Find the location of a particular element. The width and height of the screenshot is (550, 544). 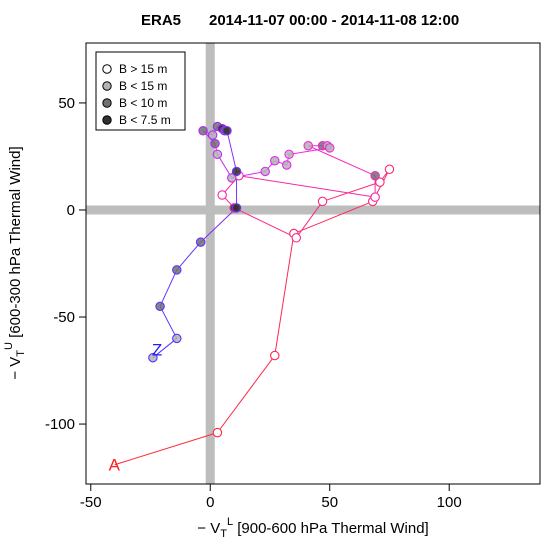

y-axis-label: − VTU [600-300 hPa Thermal Wind] is located at coordinates (15, 262).